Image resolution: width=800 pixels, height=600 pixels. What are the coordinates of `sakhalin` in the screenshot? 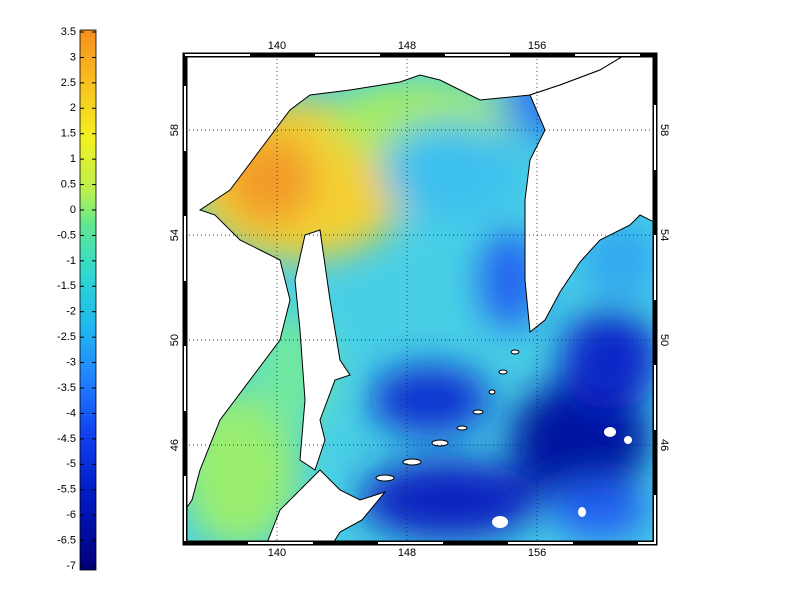 It's located at (322, 350).